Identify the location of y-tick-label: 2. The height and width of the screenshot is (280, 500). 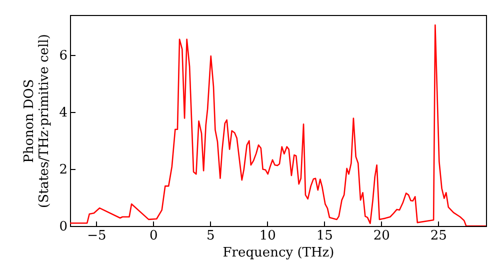
(63, 170).